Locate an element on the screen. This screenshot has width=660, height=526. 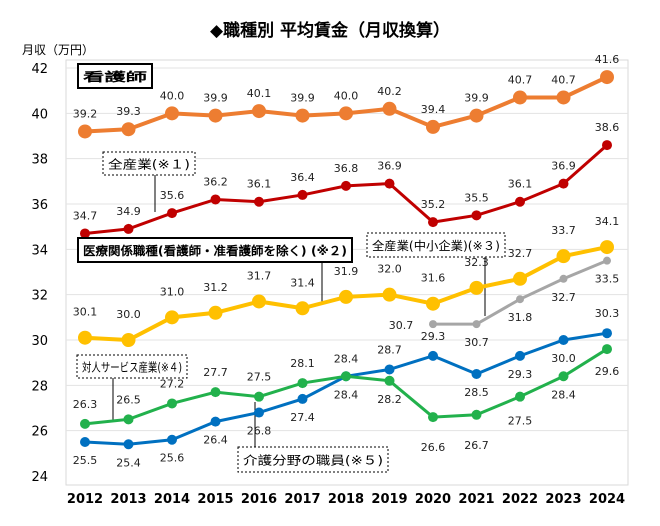
x-tick-label: 2018 is located at coordinates (346, 499).